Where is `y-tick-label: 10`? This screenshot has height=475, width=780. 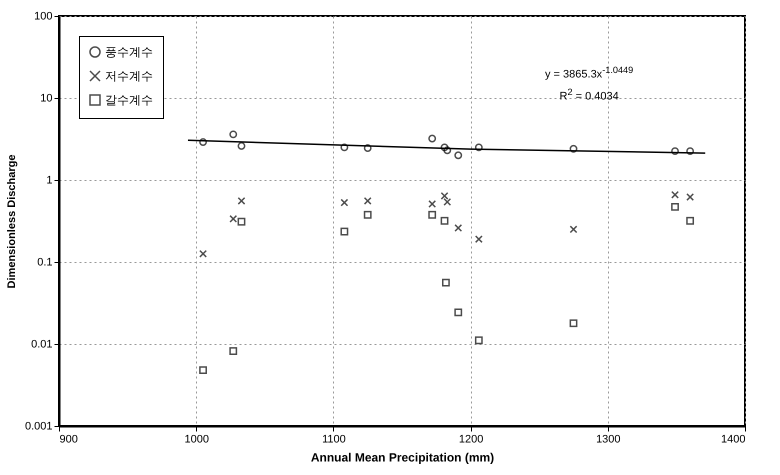 y-tick-label: 10 is located at coordinates (46, 98).